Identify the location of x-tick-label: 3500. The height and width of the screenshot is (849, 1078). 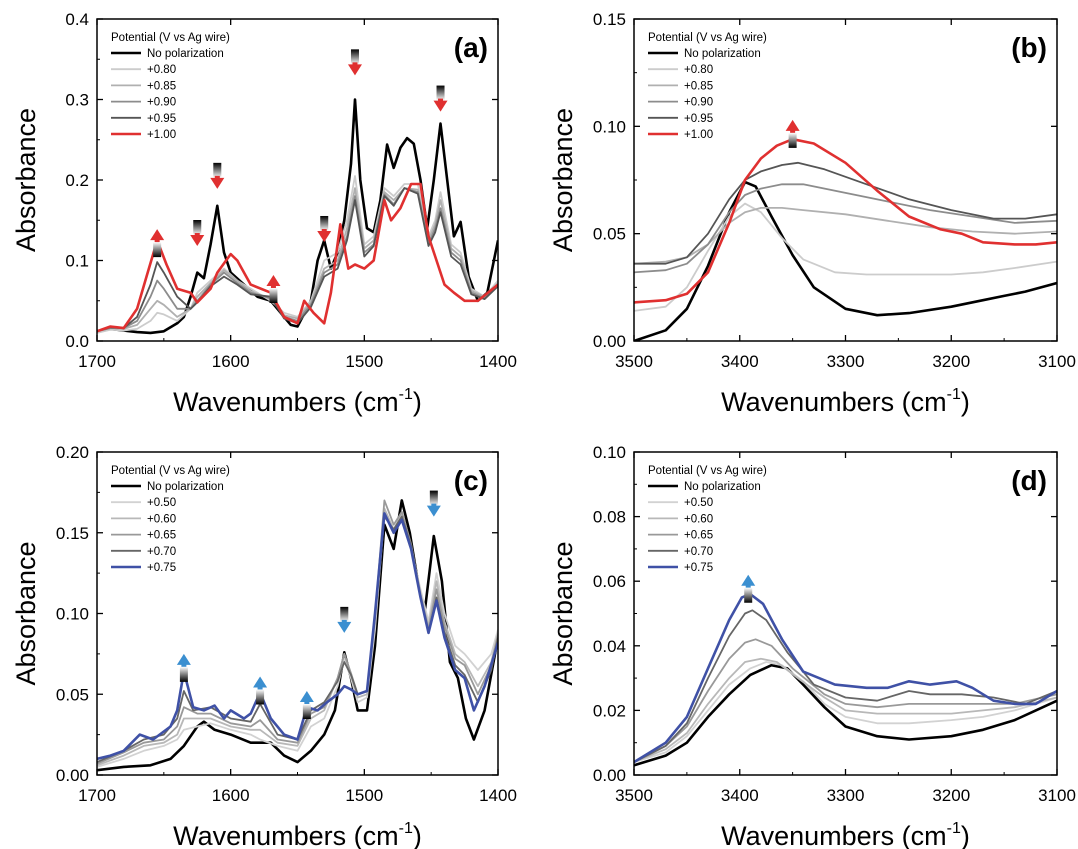
(634, 795).